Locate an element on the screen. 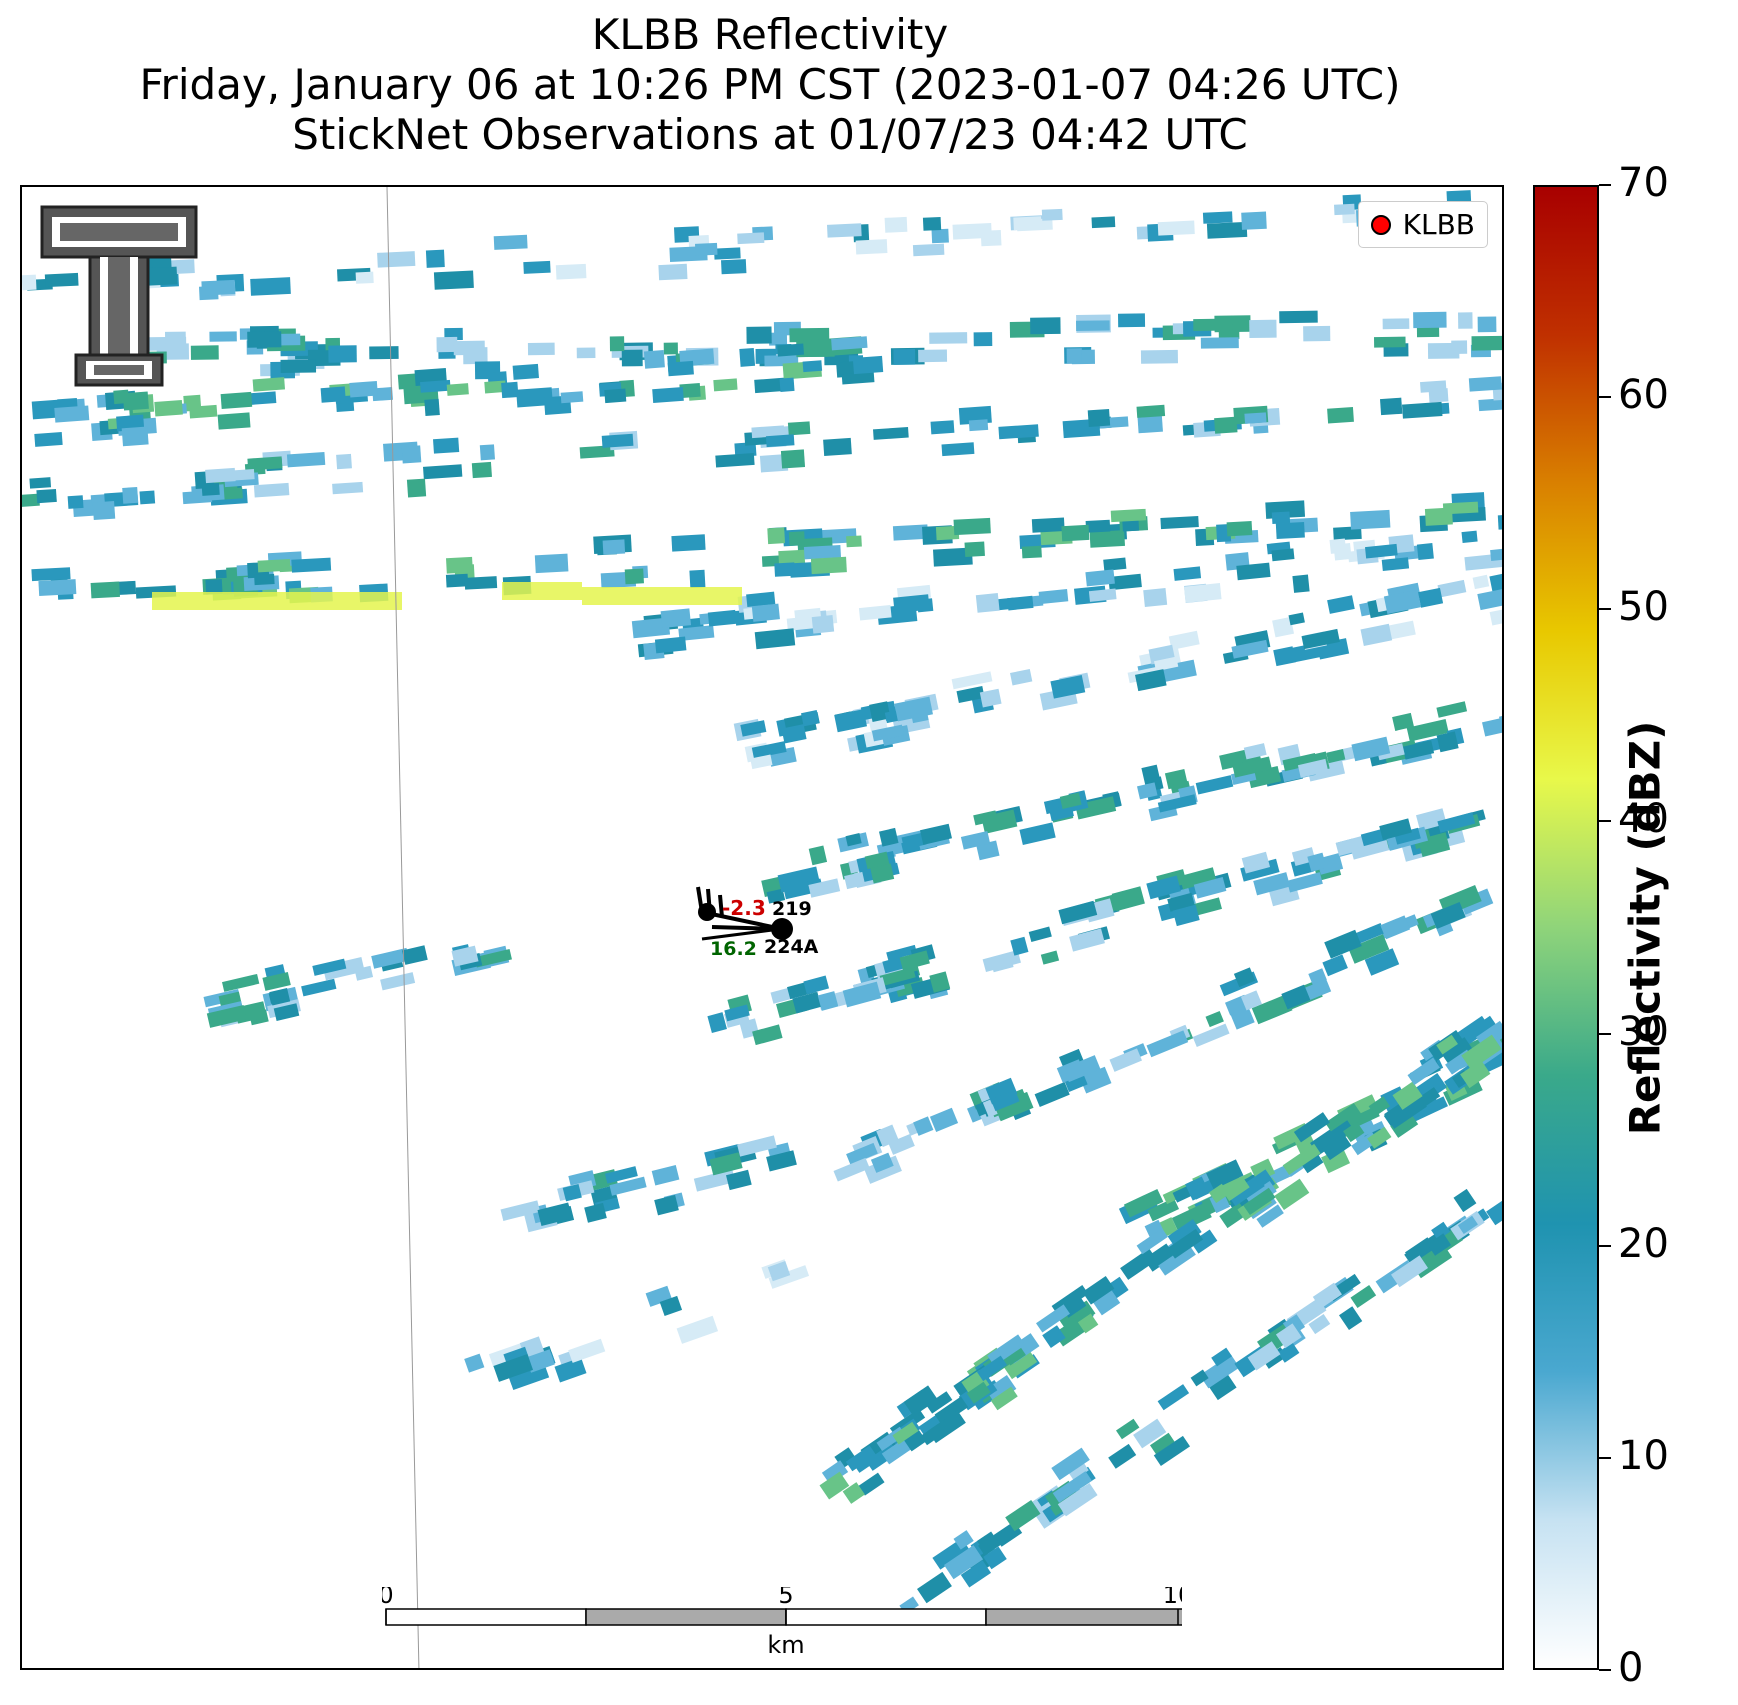  scalebar-segment is located at coordinates (1086, 1617).